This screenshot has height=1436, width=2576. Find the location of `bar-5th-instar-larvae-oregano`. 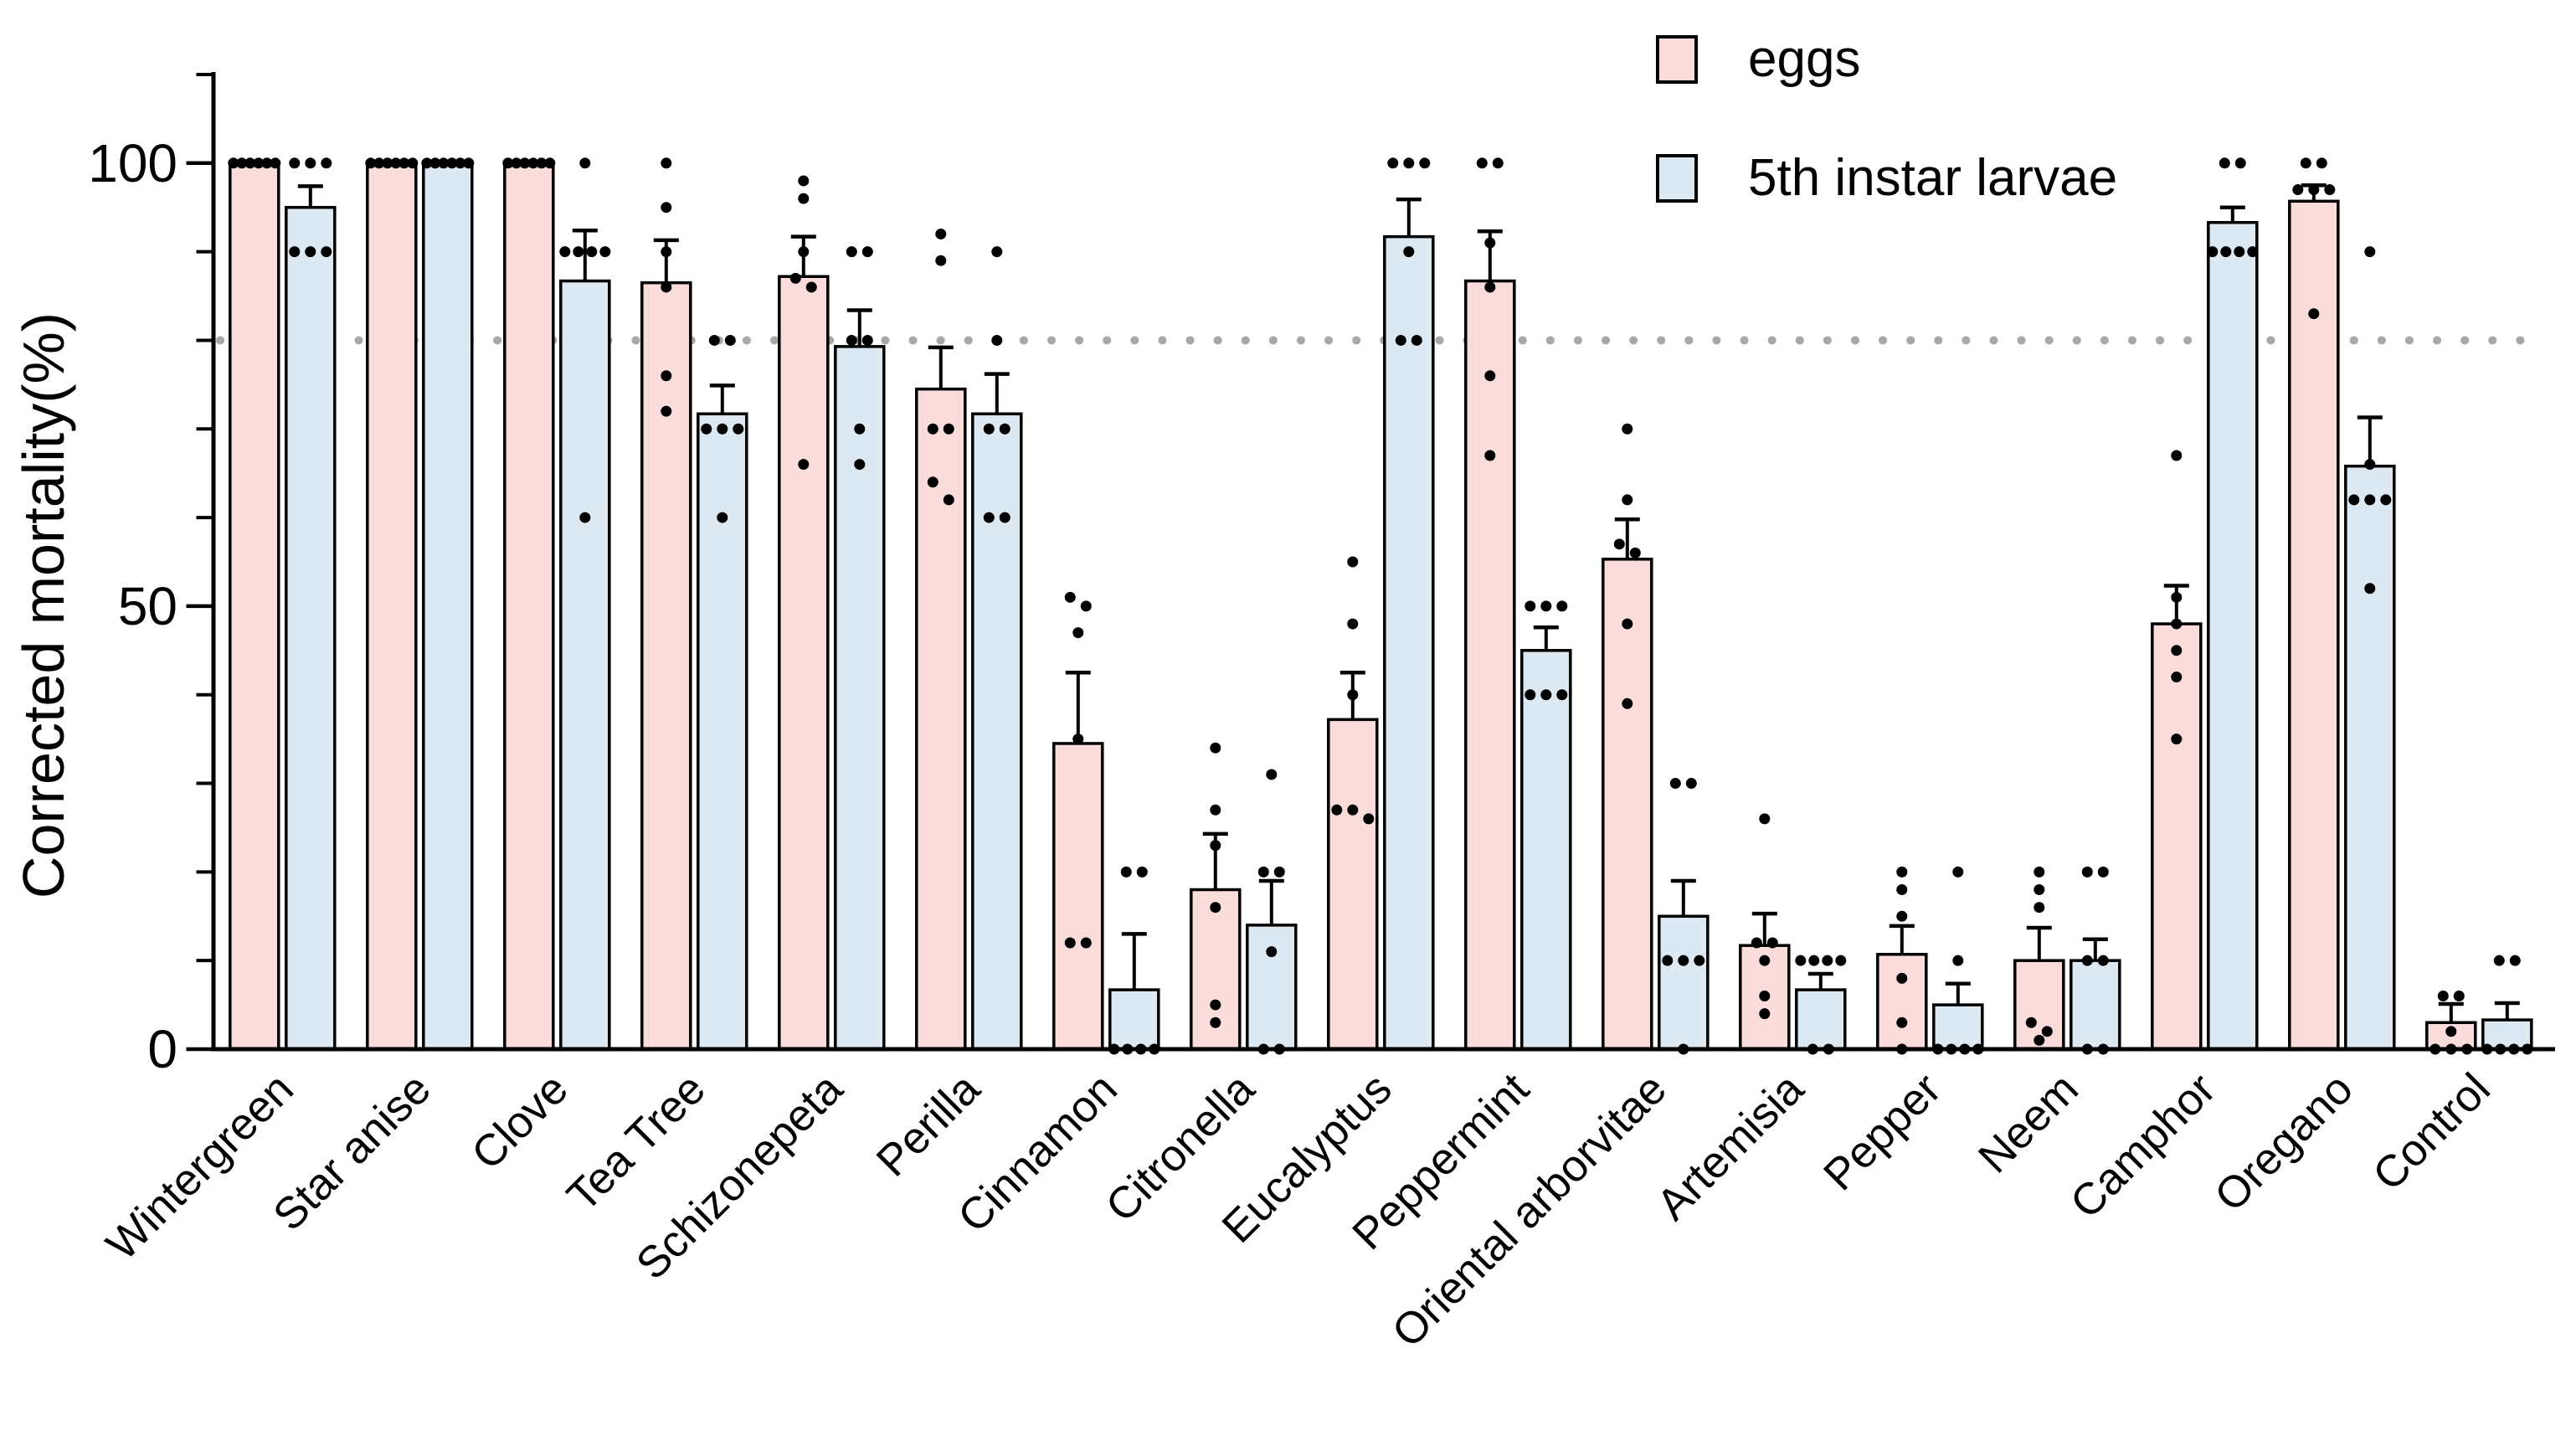

bar-5th-instar-larvae-oregano is located at coordinates (2370, 733).